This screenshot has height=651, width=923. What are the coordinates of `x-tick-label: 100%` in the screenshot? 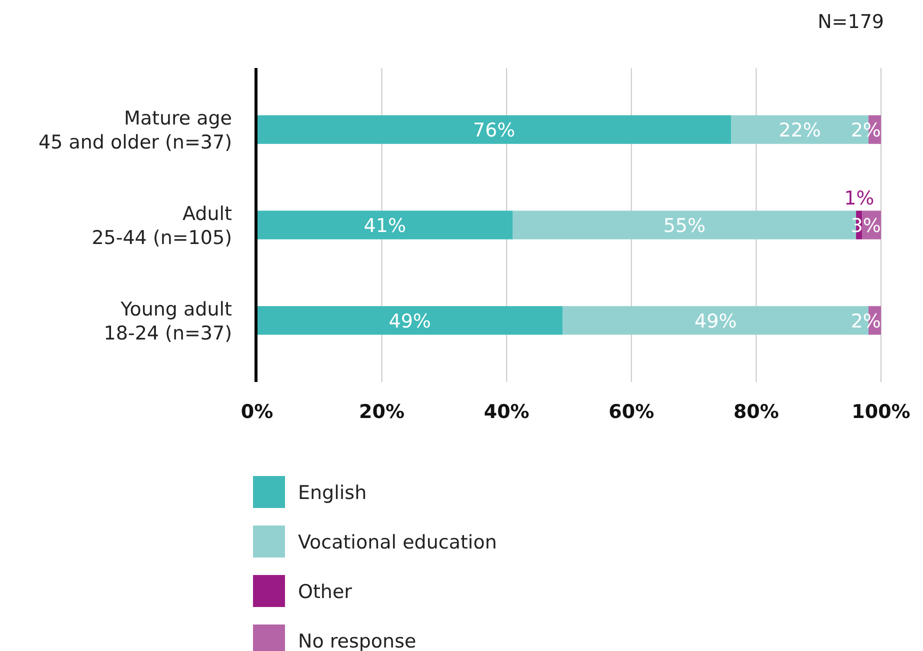 It's located at (881, 412).